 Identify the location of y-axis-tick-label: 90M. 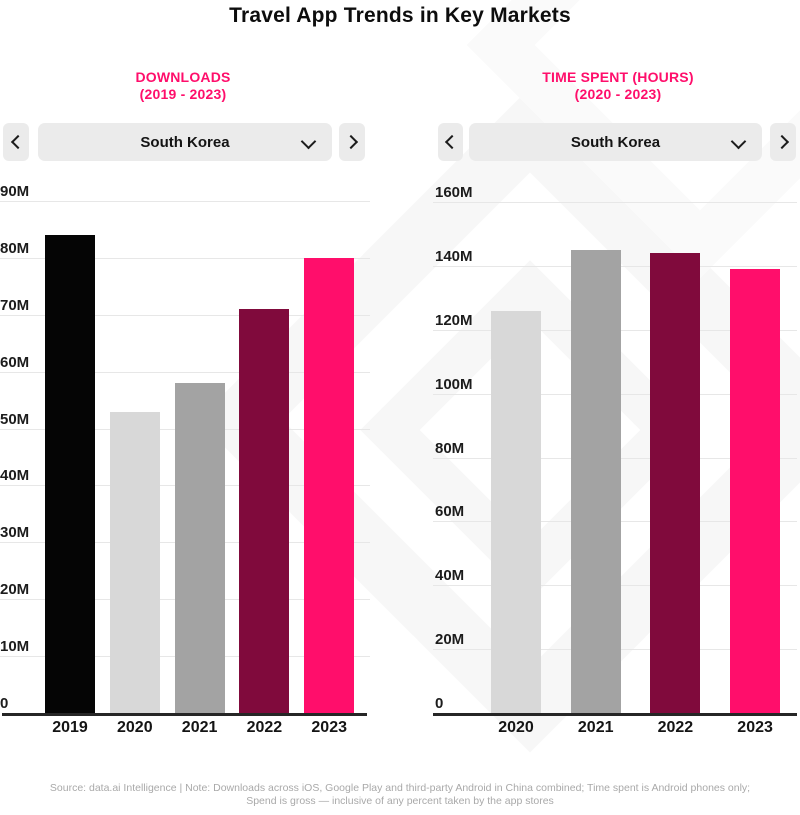
(15, 191).